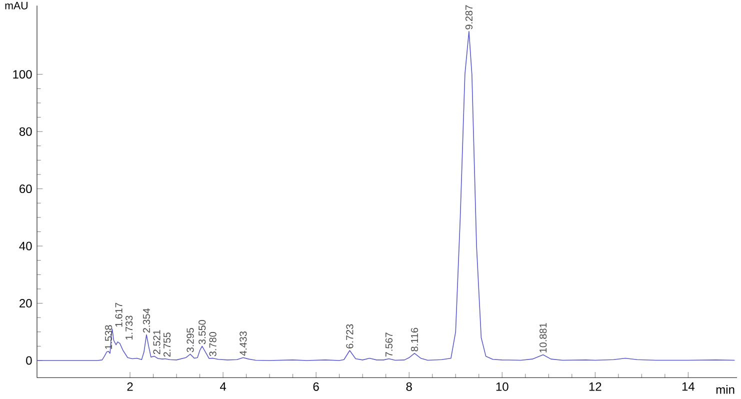 The image size is (741, 399). Describe the element at coordinates (595, 386) in the screenshot. I see `x-tick-label: 12` at that location.